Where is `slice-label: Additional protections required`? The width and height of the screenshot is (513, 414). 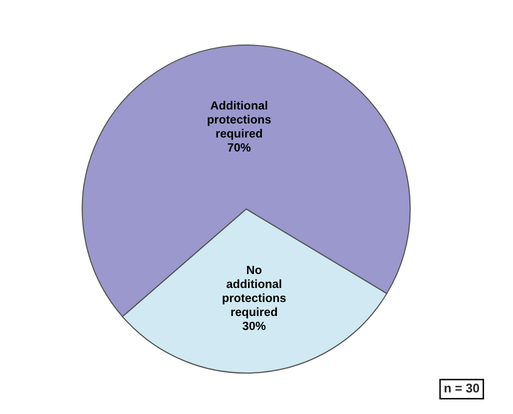 slice-label: Additional protections required is located at coordinates (239, 120).